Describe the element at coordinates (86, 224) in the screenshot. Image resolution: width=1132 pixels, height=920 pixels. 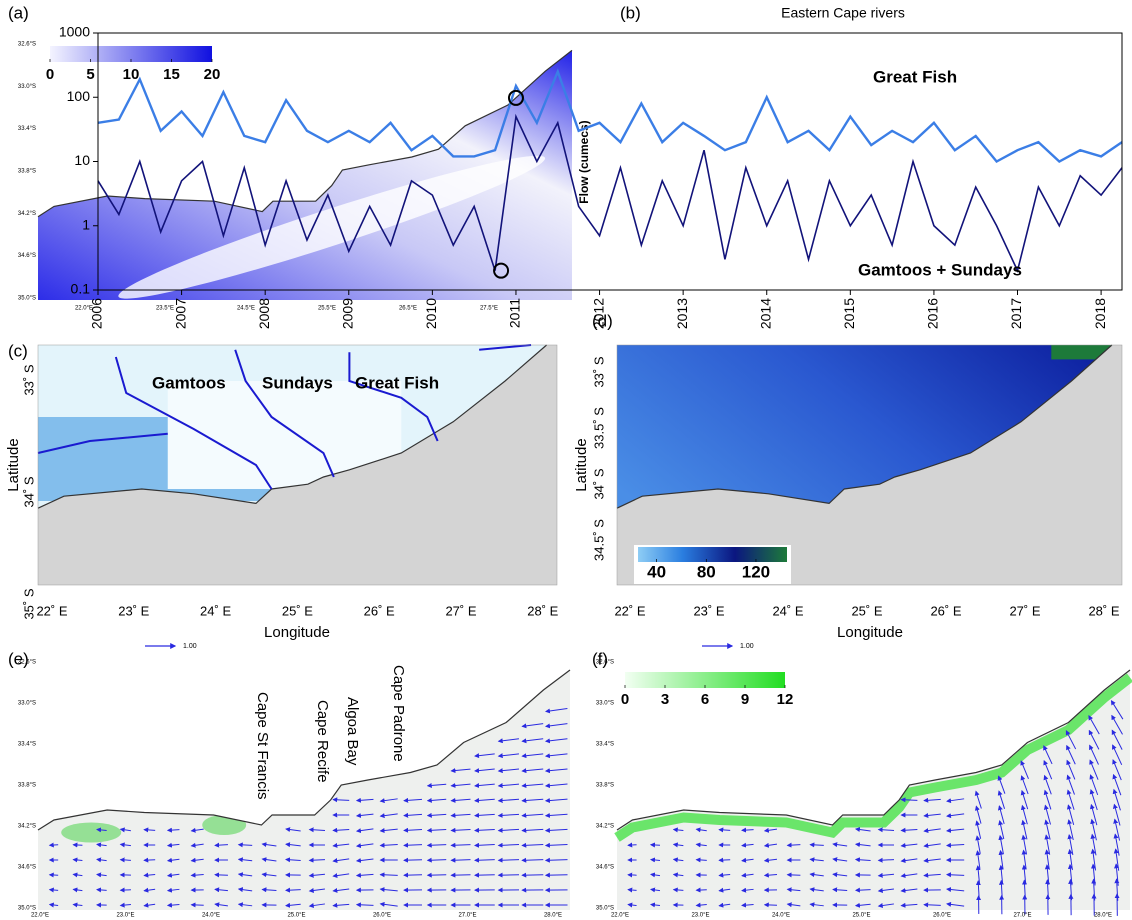
I see `y-tick-label: 1` at that location.